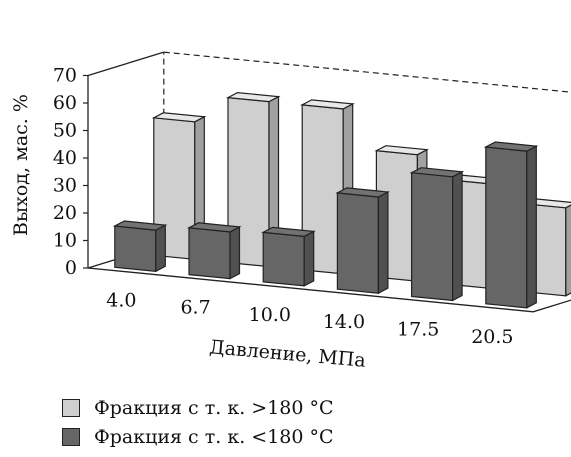 This screenshot has height=457, width=571. I want to click on left-wall-top-edge, so click(126, 63).